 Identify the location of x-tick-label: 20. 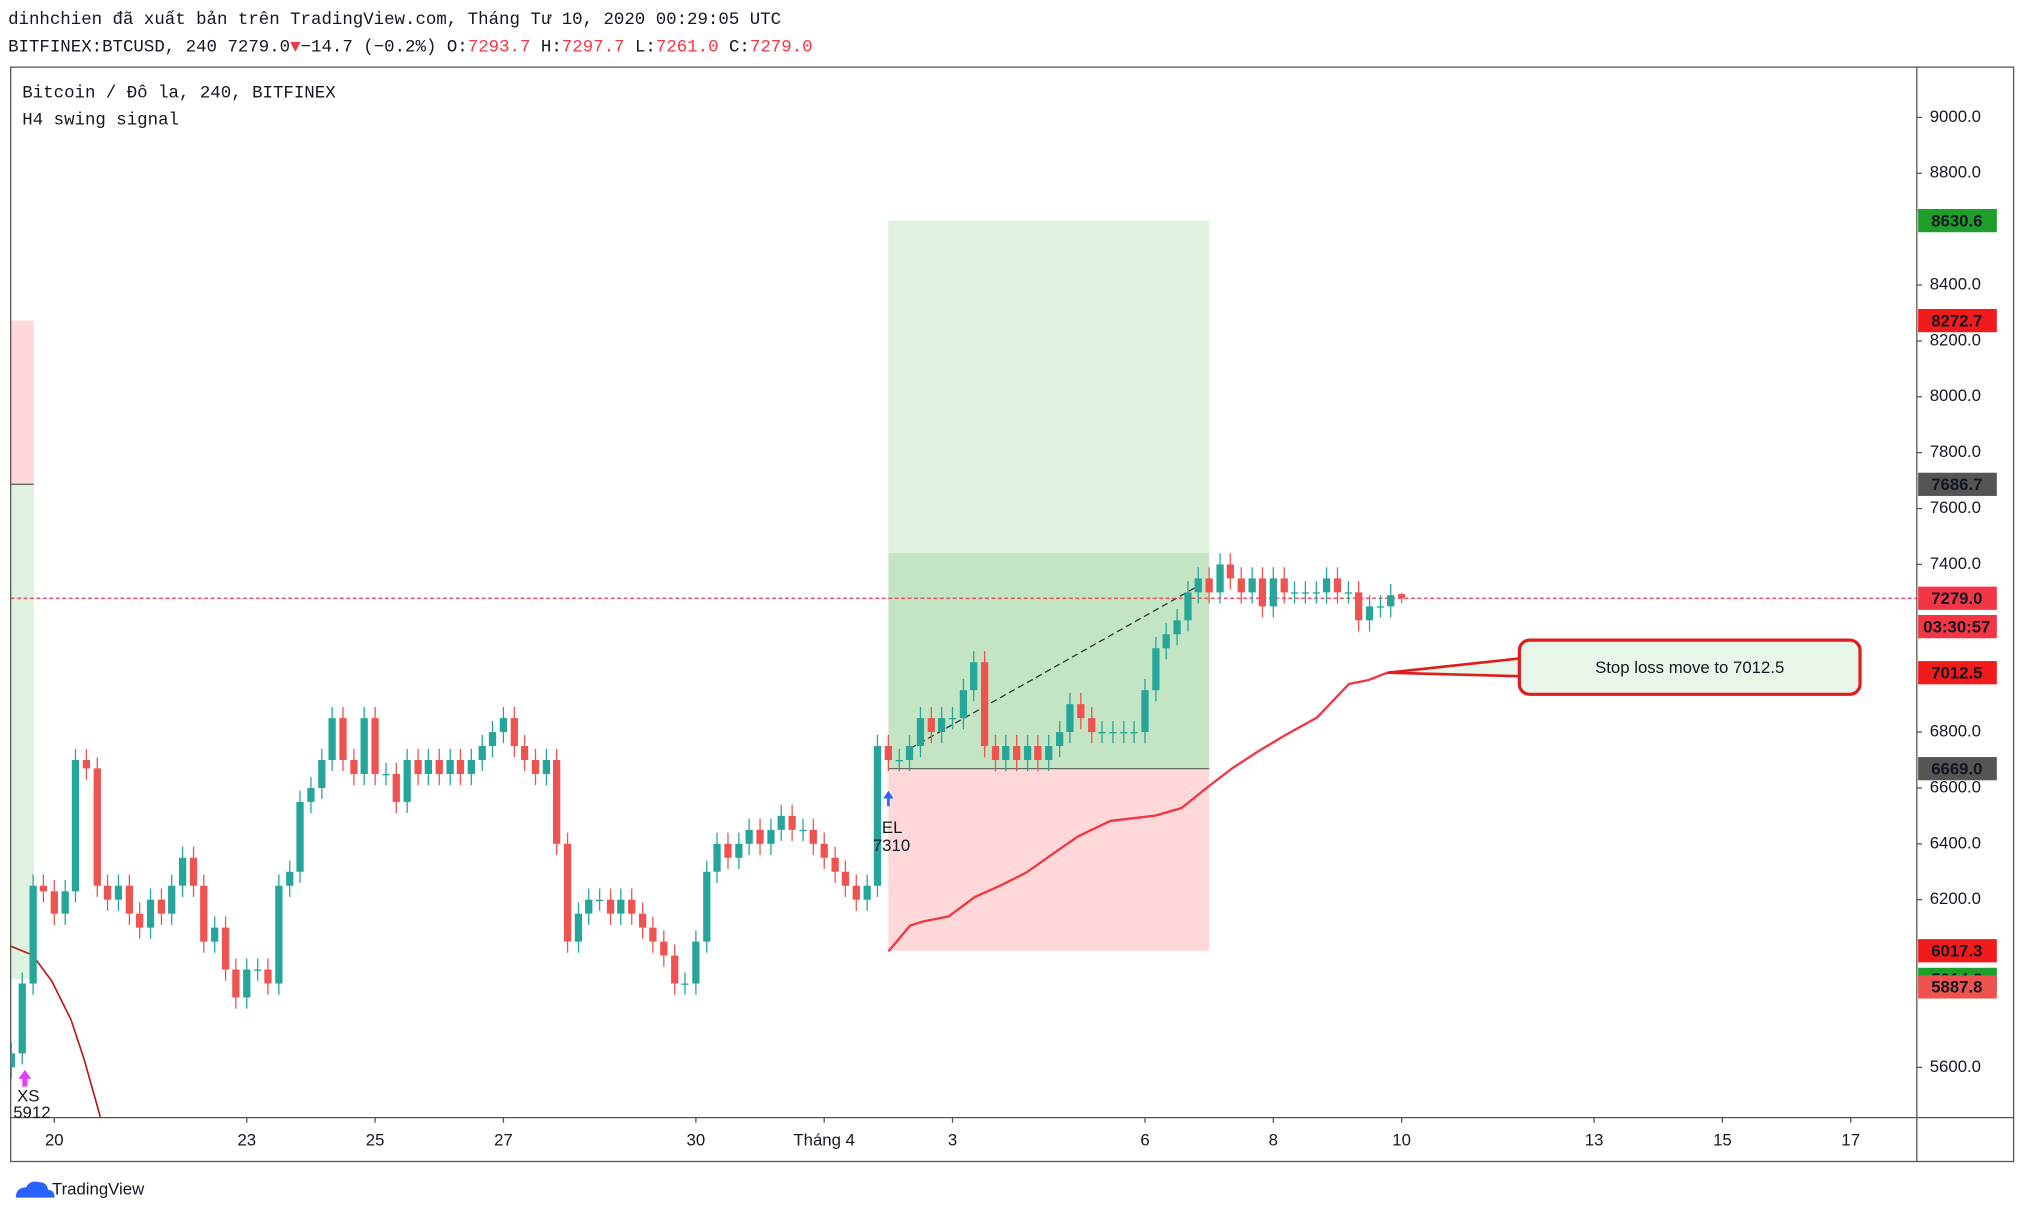
(54, 1139).